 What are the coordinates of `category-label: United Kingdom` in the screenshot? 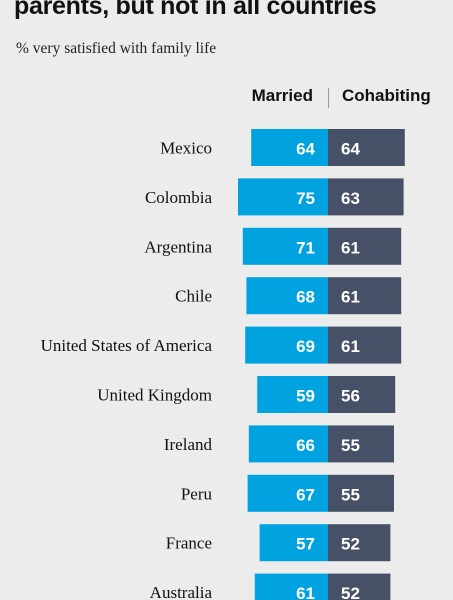 It's located at (154, 395).